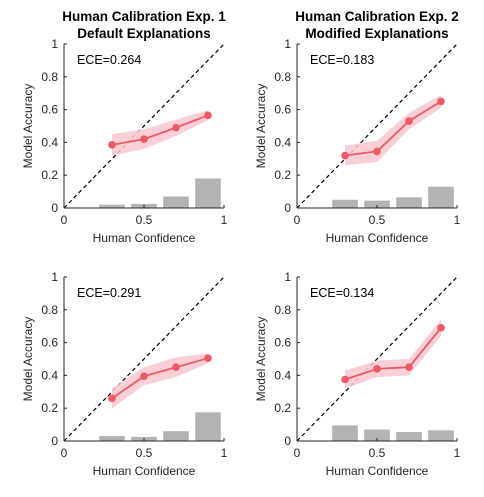 Image resolution: width=484 pixels, height=497 pixels. I want to click on chart-subtitle: Modified Explanations, so click(376, 33).